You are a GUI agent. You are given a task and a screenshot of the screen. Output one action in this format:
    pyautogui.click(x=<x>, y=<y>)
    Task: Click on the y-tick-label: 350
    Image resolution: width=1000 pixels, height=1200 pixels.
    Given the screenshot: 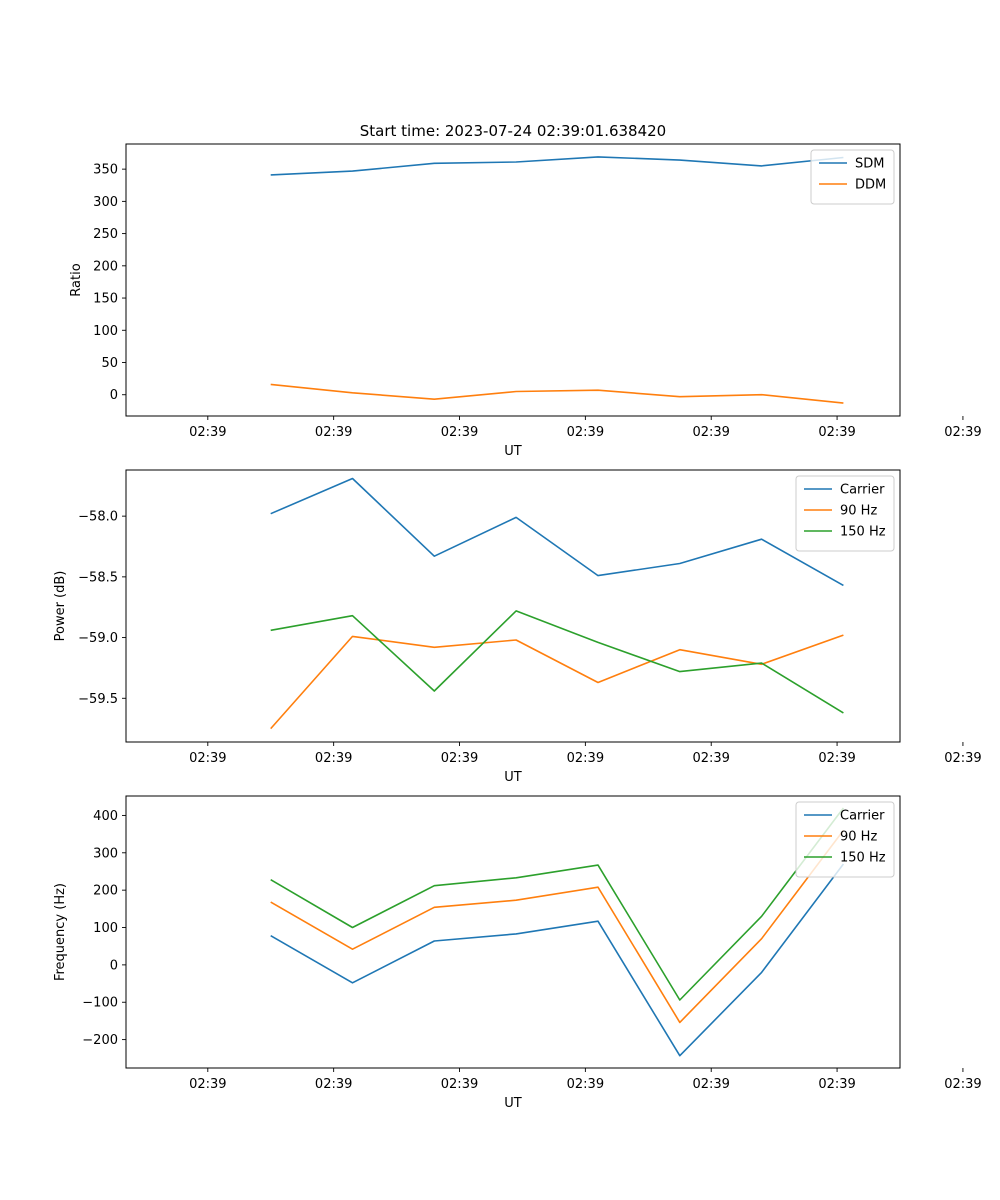 What is the action you would take?
    pyautogui.click(x=105, y=170)
    